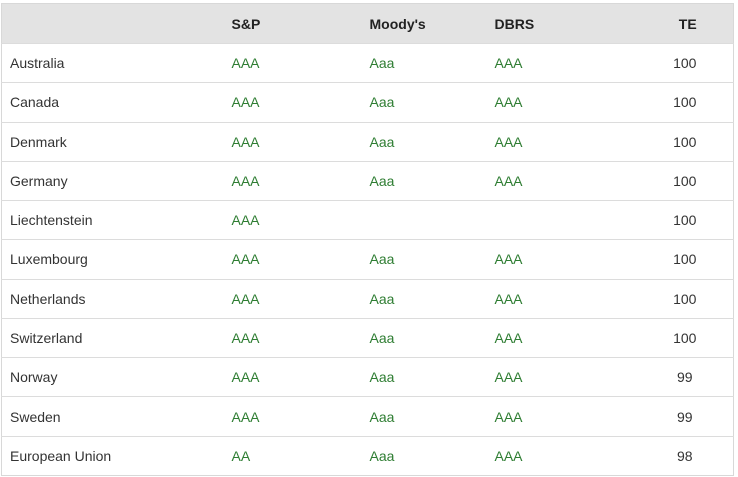  Describe the element at coordinates (112, 455) in the screenshot. I see `country-link: European Union` at that location.